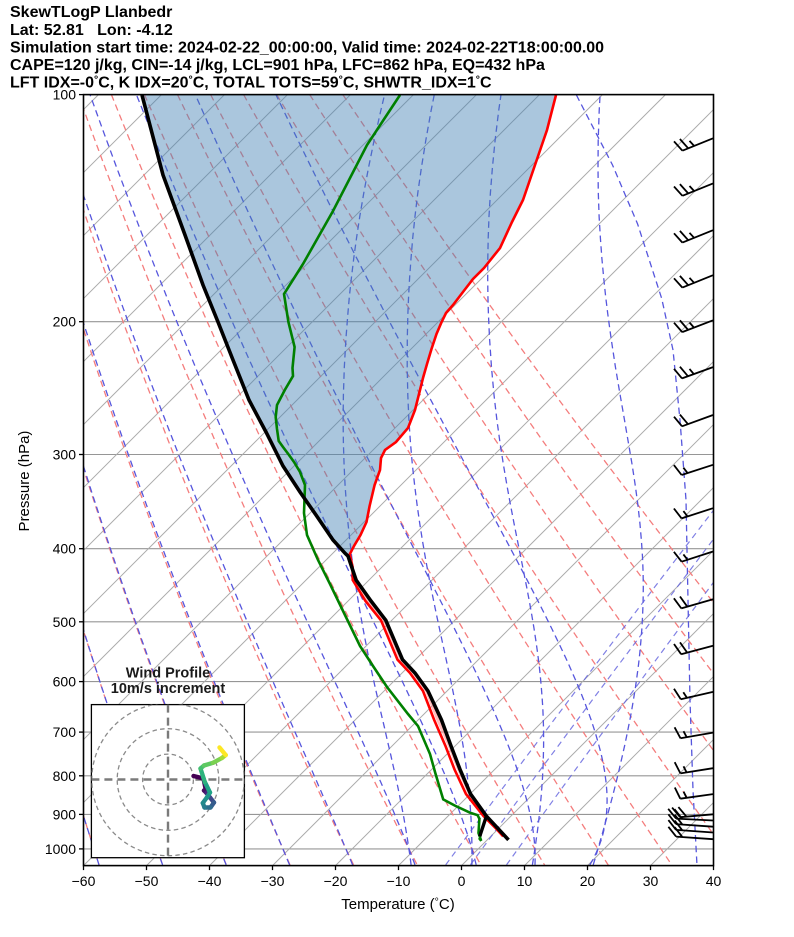 This screenshot has height=937, width=794. What do you see at coordinates (462, 881) in the screenshot?
I see `svg-text: 0` at bounding box center [462, 881].